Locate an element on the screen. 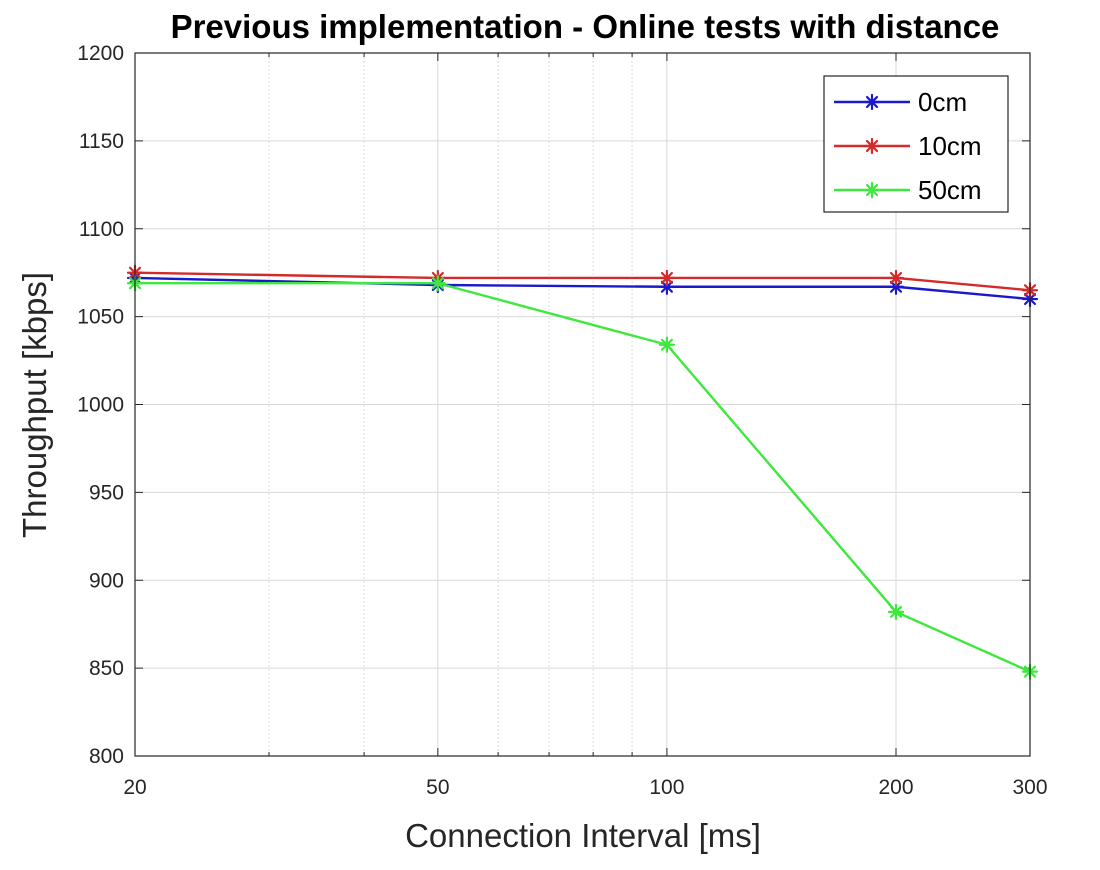 The height and width of the screenshot is (870, 1100). legend-label: 50cm is located at coordinates (950, 190).